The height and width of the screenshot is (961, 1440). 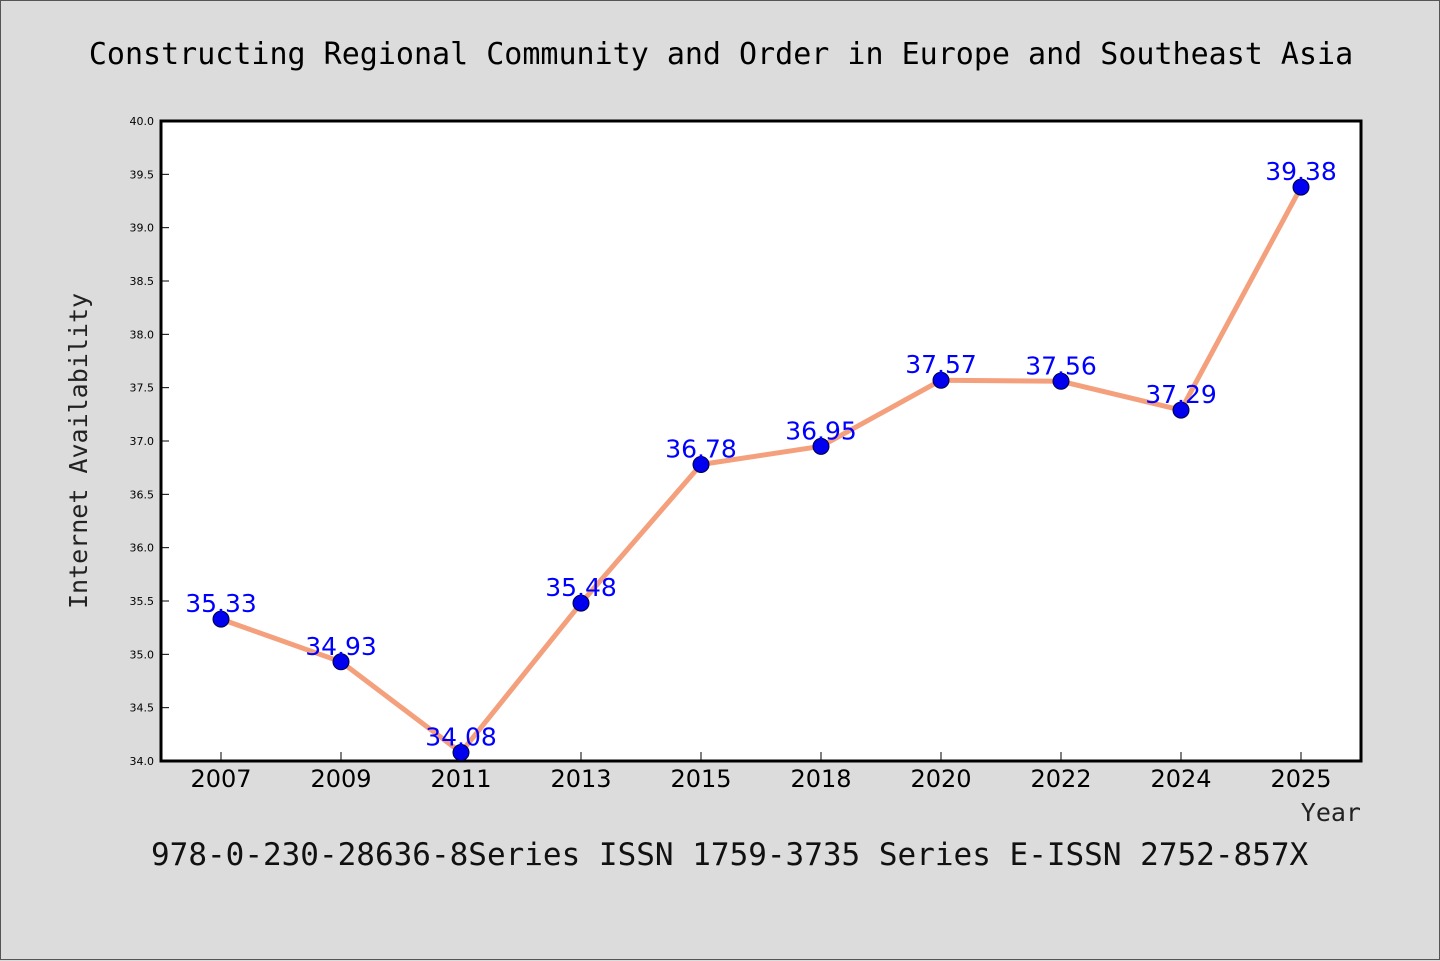 I want to click on y-tick-label: 36.0, so click(x=142, y=548).